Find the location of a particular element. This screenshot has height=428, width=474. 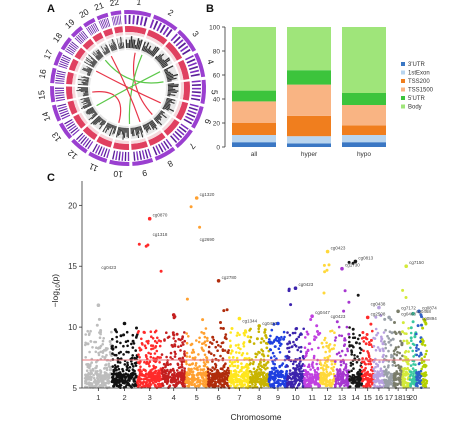

bar-segment is located at coordinates (364, 130).